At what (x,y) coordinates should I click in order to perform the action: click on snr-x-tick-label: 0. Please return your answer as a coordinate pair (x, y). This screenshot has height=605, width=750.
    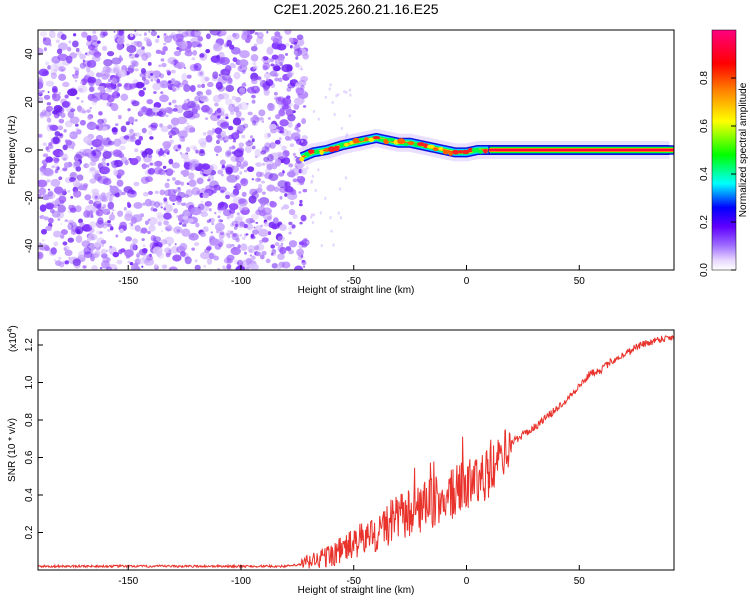
    Looking at the image, I should click on (467, 581).